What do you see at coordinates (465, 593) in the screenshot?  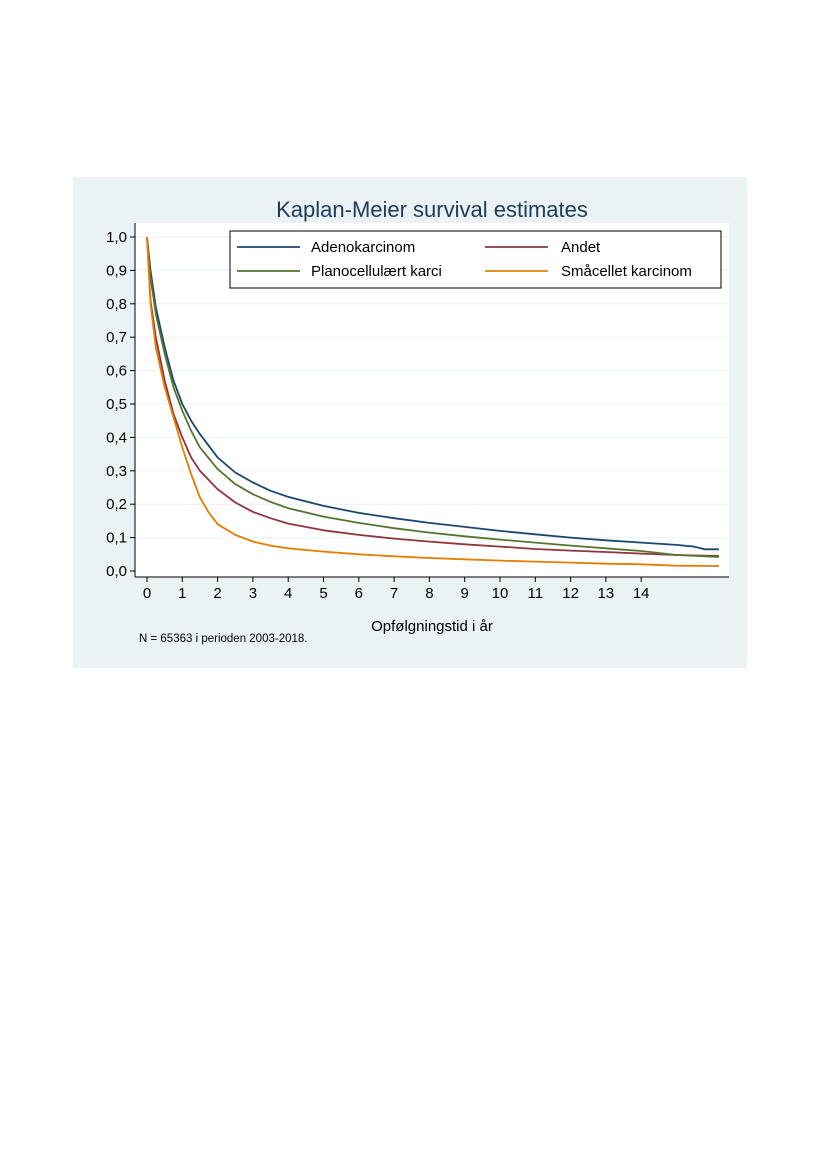 I see `x-tick-label: 9` at bounding box center [465, 593].